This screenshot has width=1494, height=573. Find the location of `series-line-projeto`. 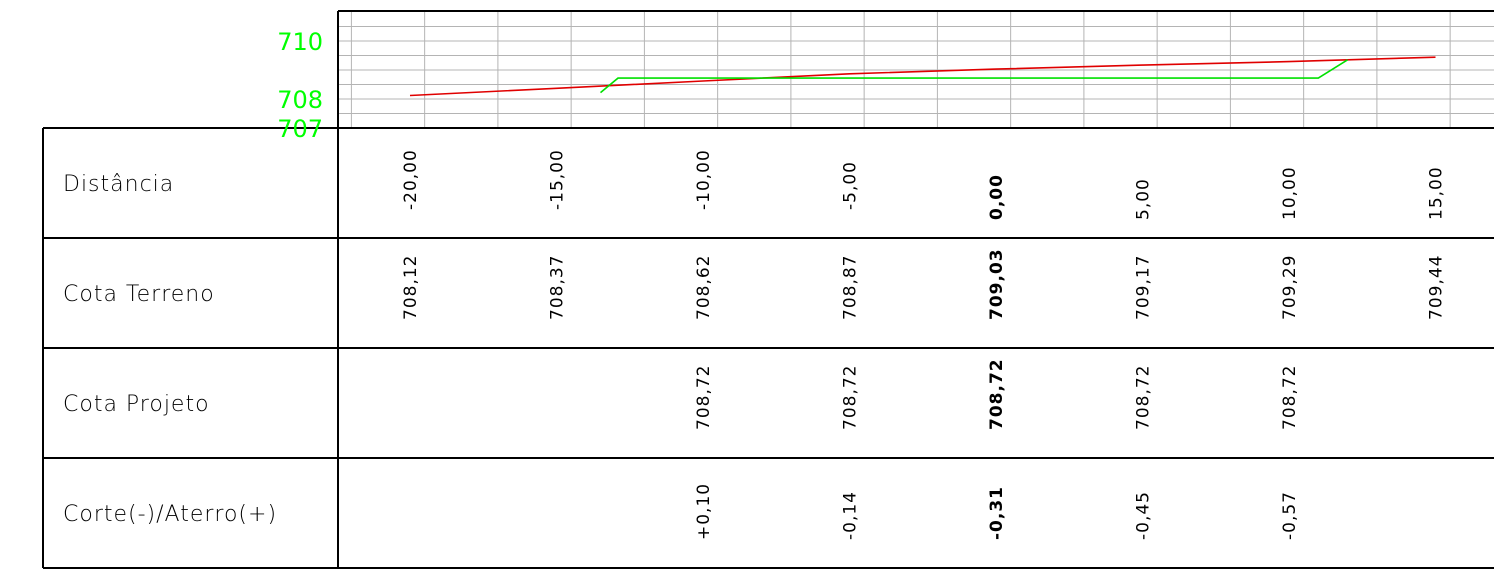

series-line-projeto is located at coordinates (974, 76).